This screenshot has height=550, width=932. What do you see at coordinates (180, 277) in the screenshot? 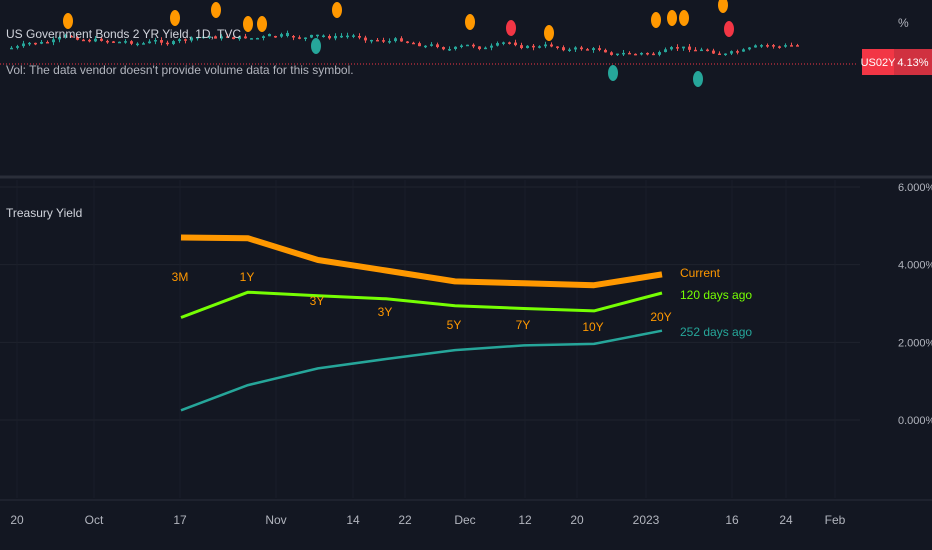
I see `maturity-label: 3M` at bounding box center [180, 277].